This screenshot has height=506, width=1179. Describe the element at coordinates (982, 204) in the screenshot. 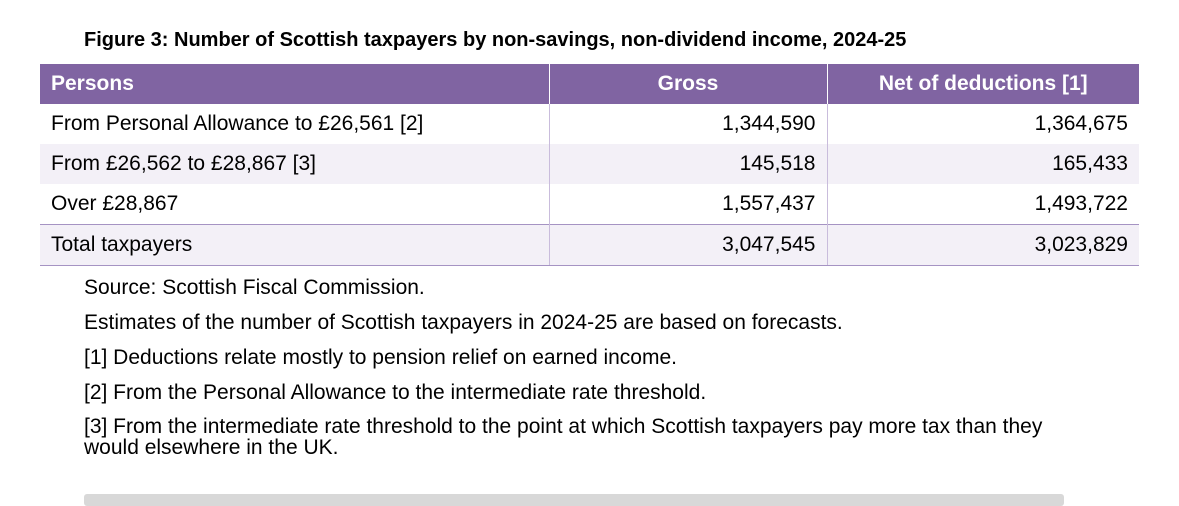

I see `net-value: 1,493,722` at that location.